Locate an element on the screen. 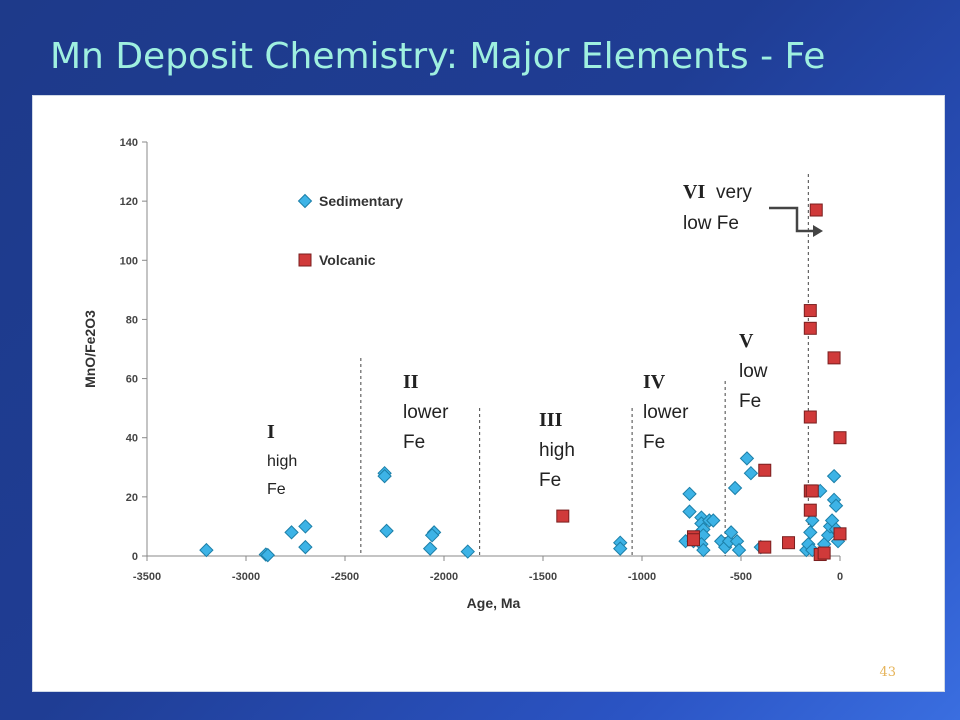 Image resolution: width=960 pixels, height=720 pixels. era-label-roman: V is located at coordinates (746, 341).